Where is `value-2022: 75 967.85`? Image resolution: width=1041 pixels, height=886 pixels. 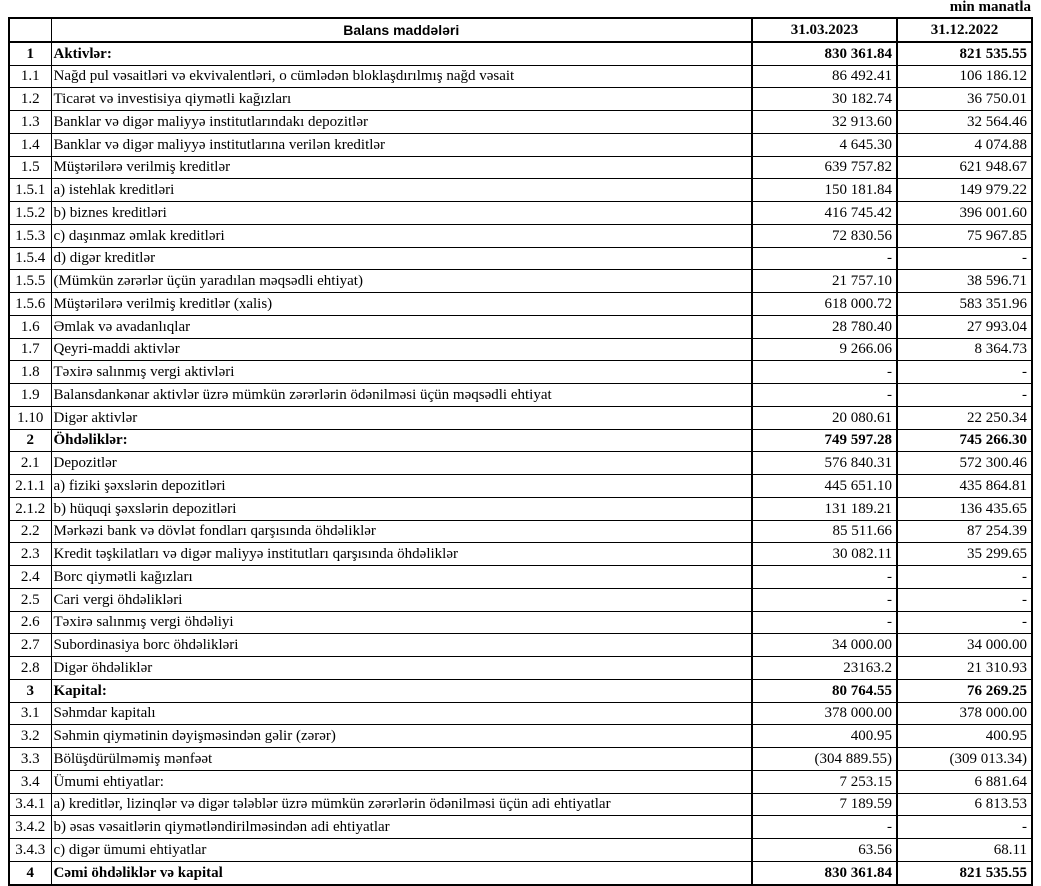
value-2022: 75 967.85 is located at coordinates (964, 235).